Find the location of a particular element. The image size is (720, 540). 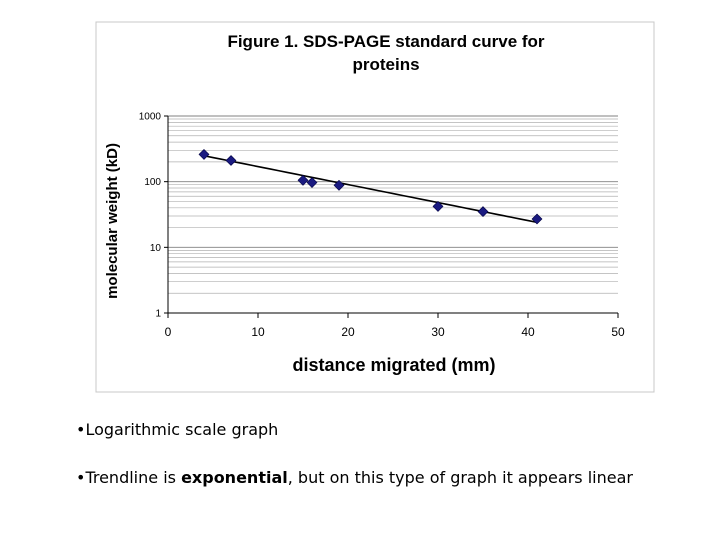

y-tick-label: 10 is located at coordinates (156, 248).